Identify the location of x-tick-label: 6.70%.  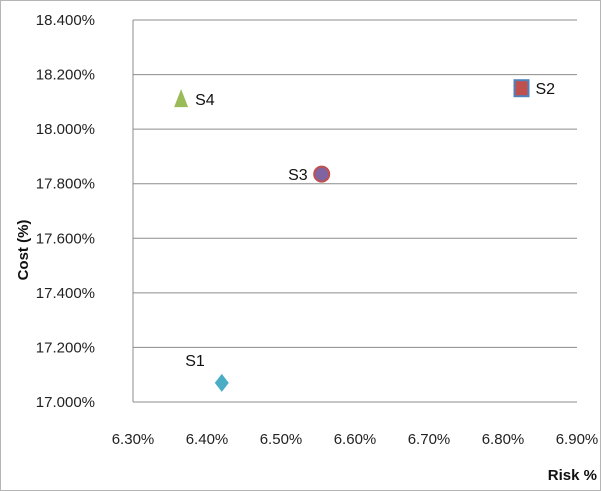
(429, 439).